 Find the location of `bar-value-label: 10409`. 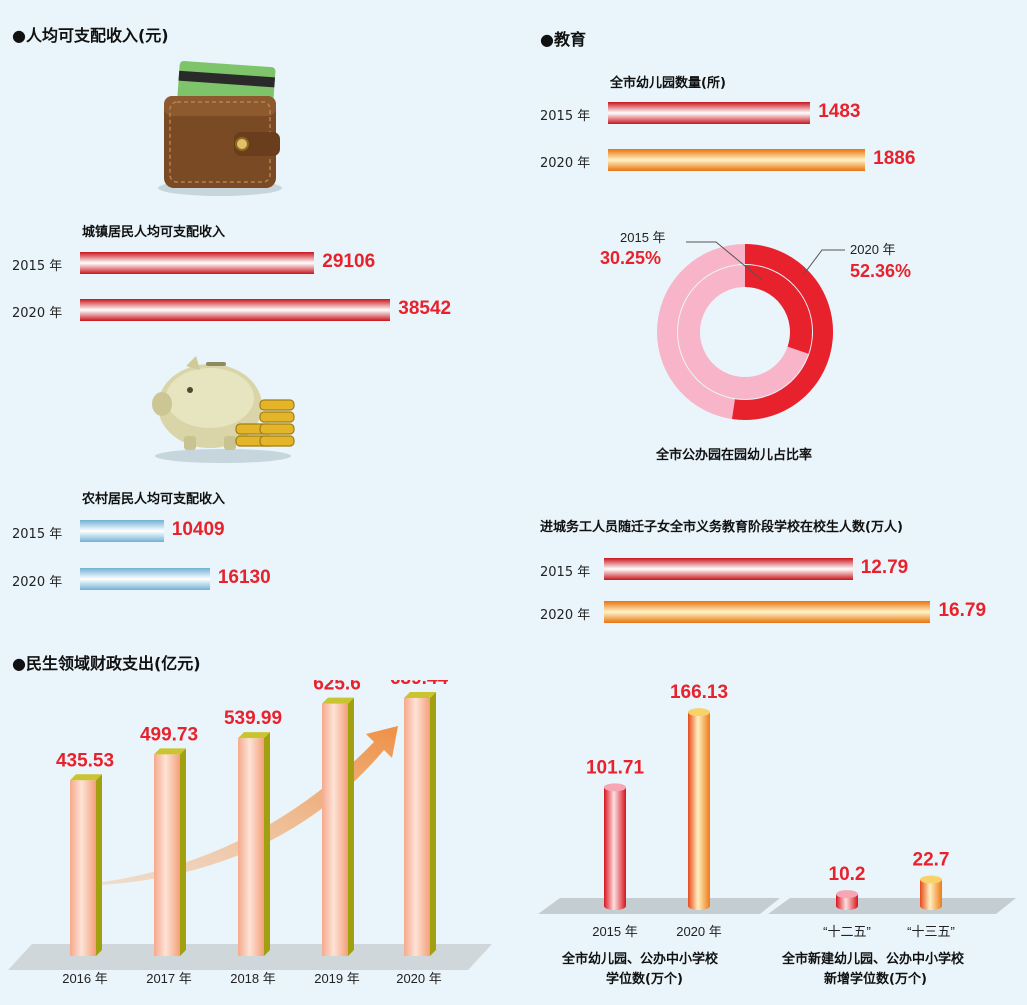

bar-value-label: 10409 is located at coordinates (198, 529).